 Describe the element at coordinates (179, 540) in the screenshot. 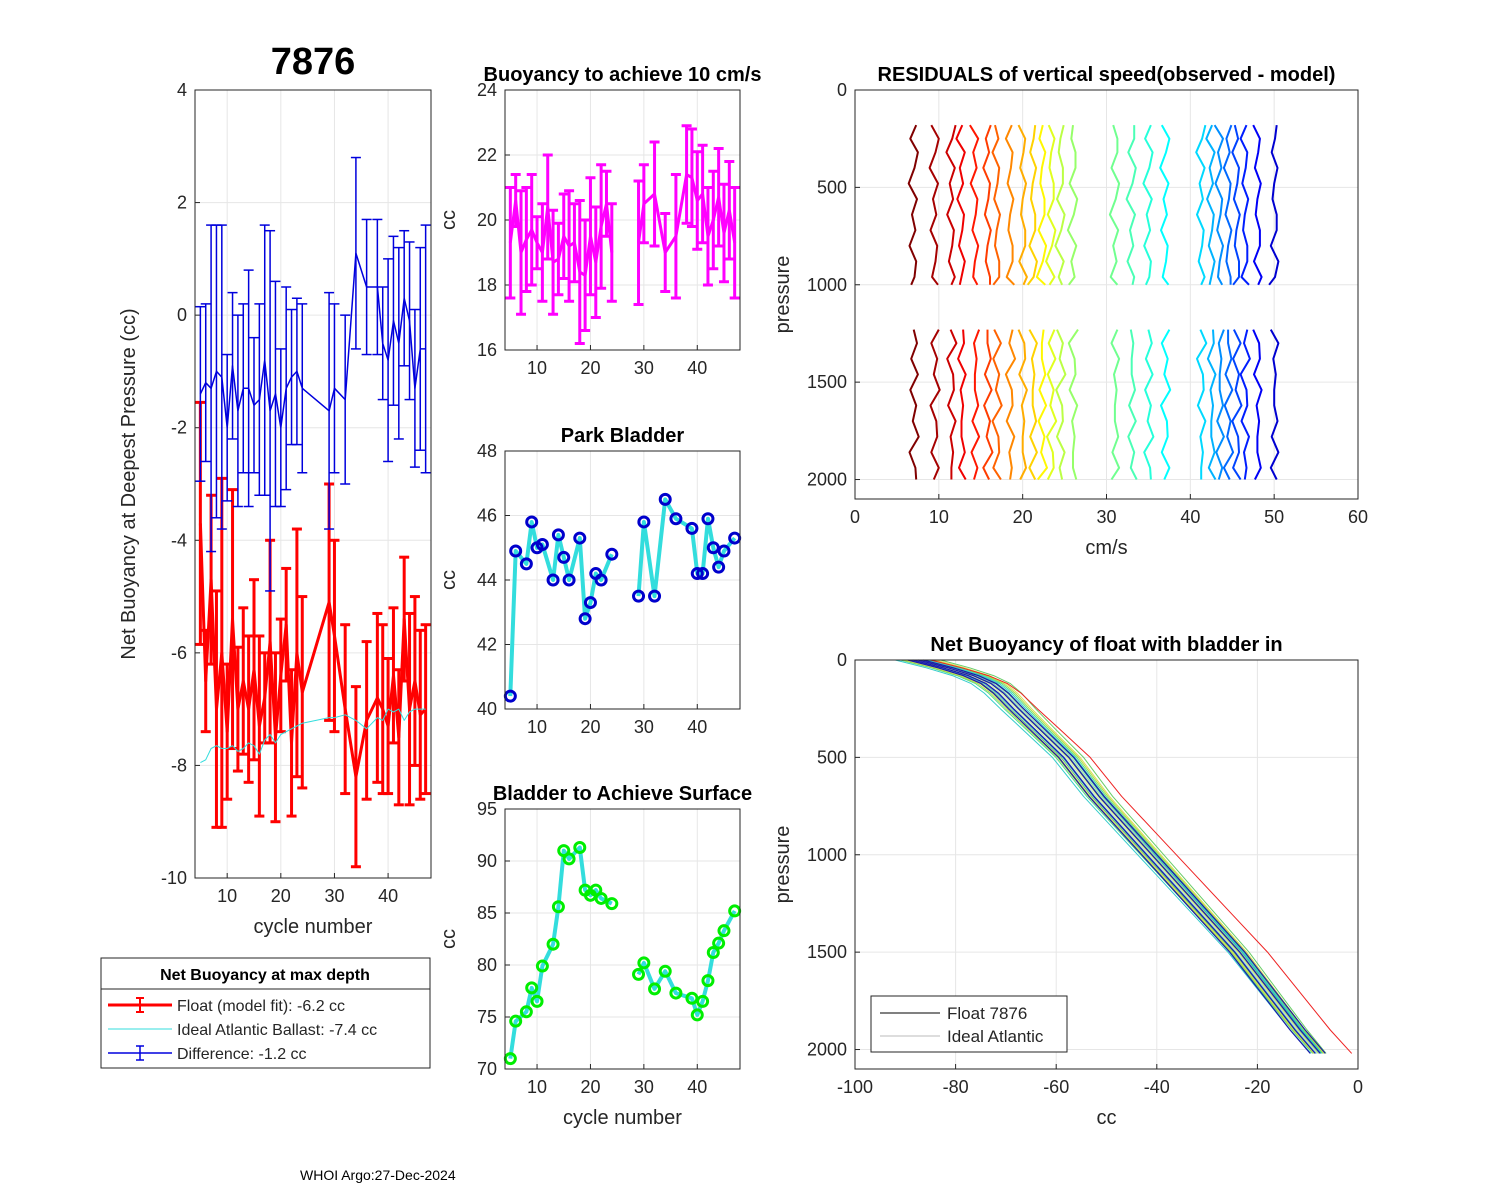

I see `y-tick-label: -4` at that location.